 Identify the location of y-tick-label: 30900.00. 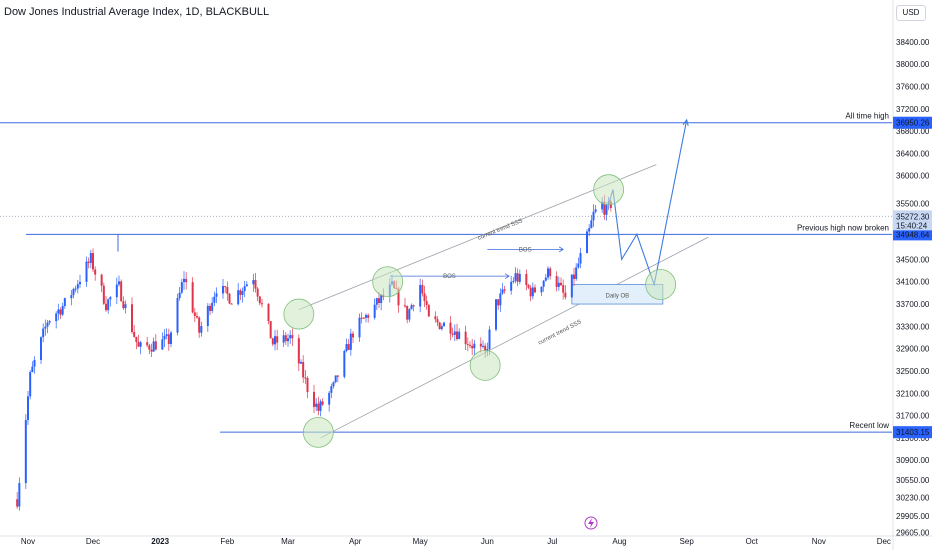
(913, 460).